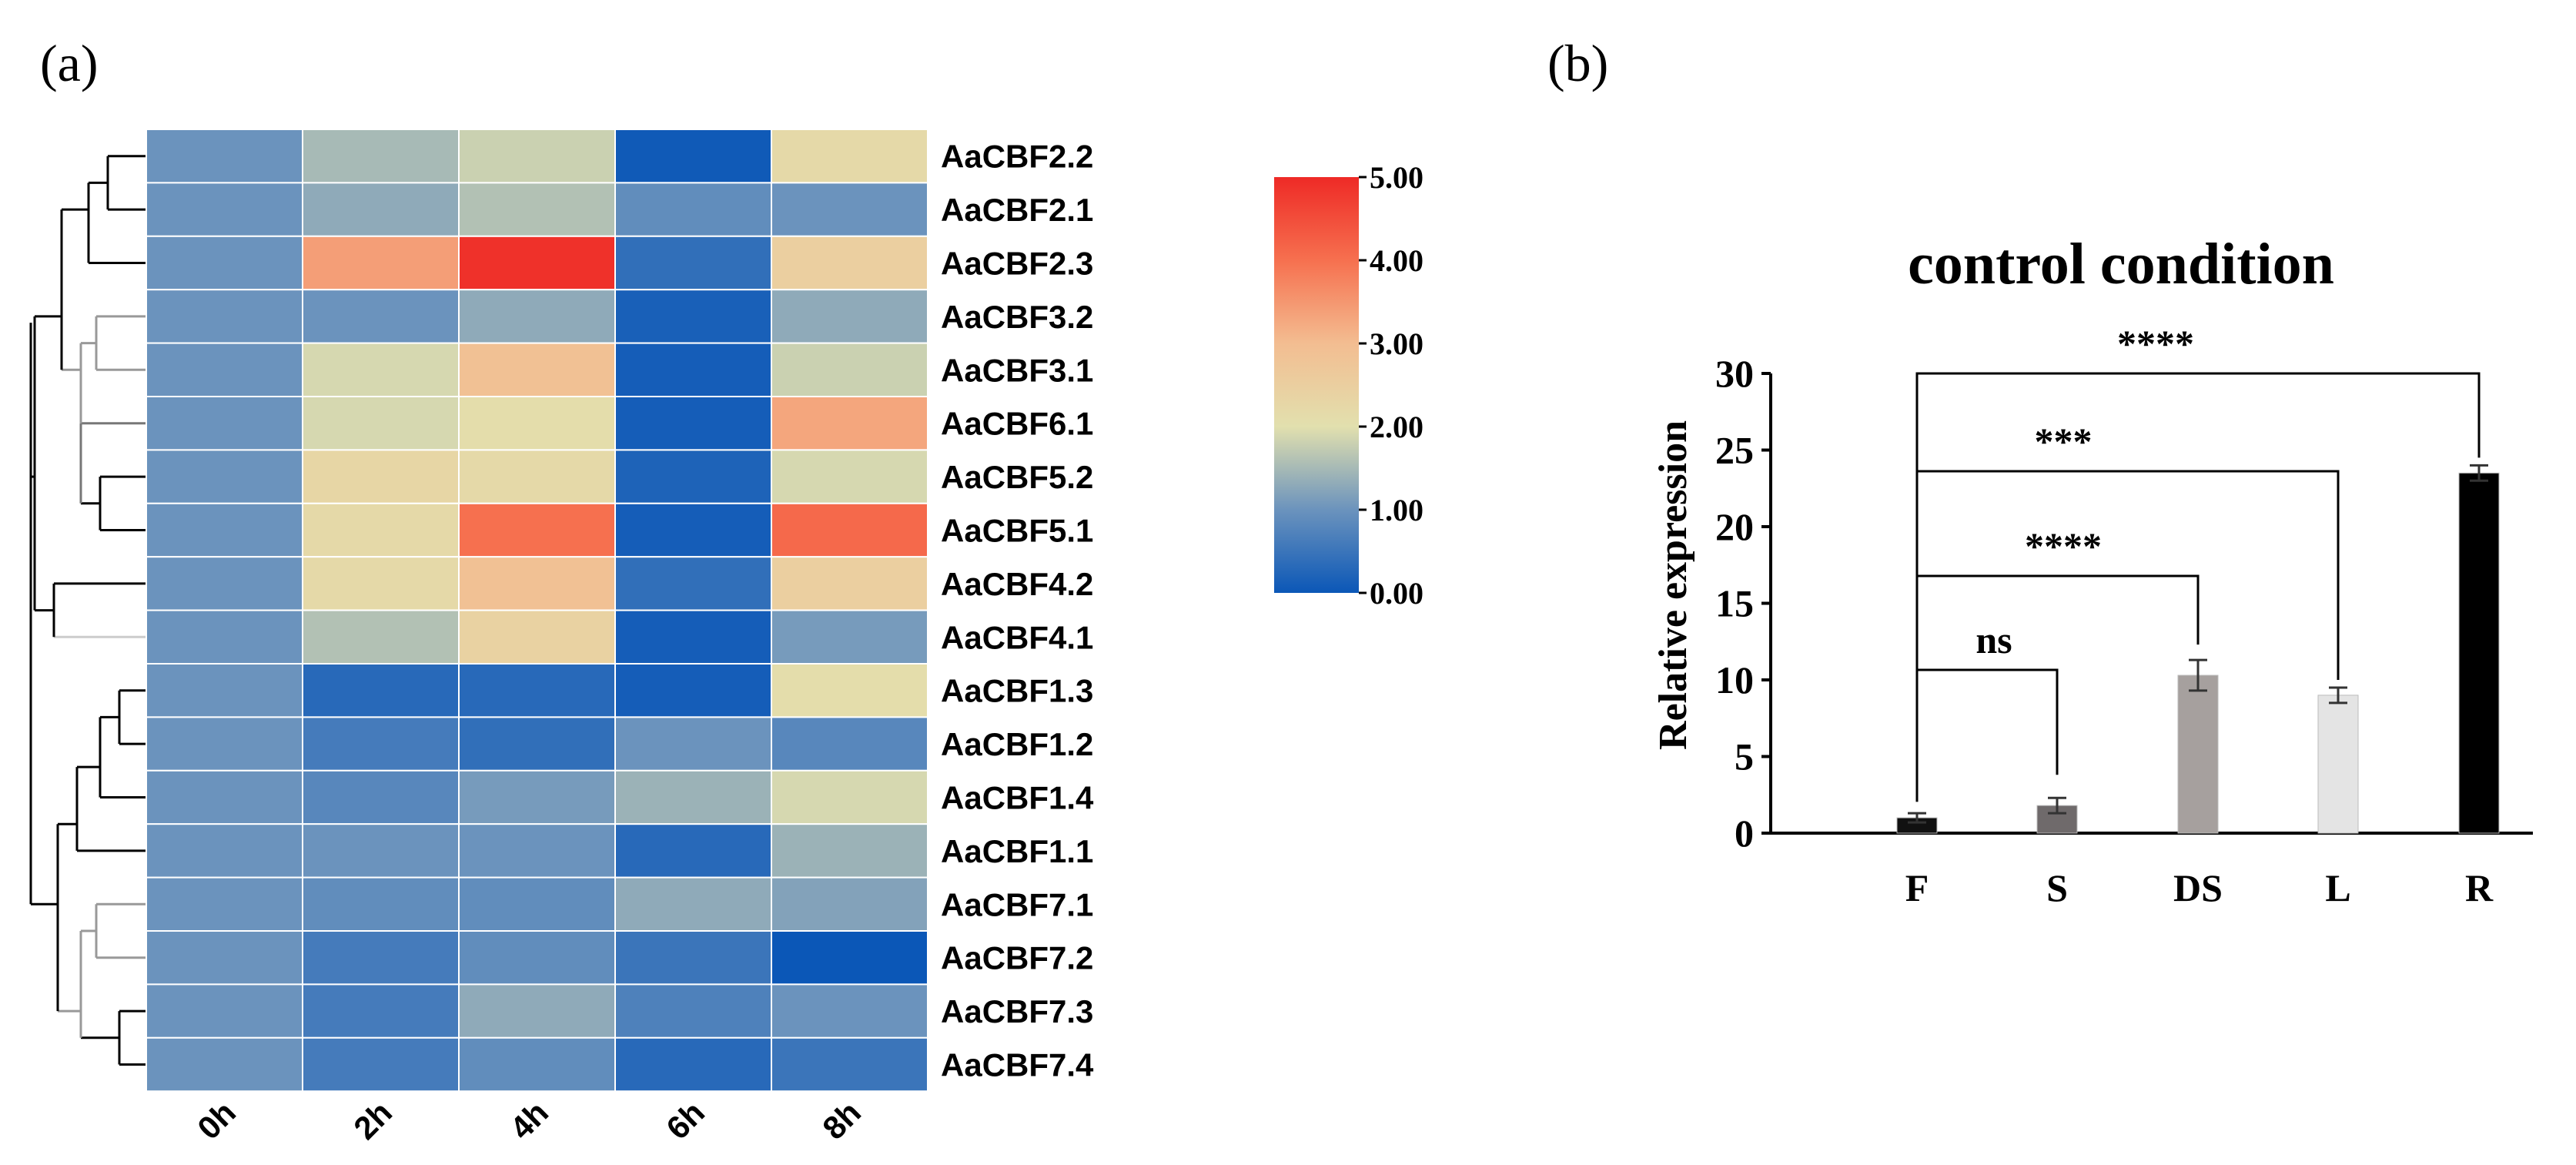 The width and height of the screenshot is (2576, 1165). What do you see at coordinates (1734, 679) in the screenshot?
I see `y-tick-label: 10` at bounding box center [1734, 679].